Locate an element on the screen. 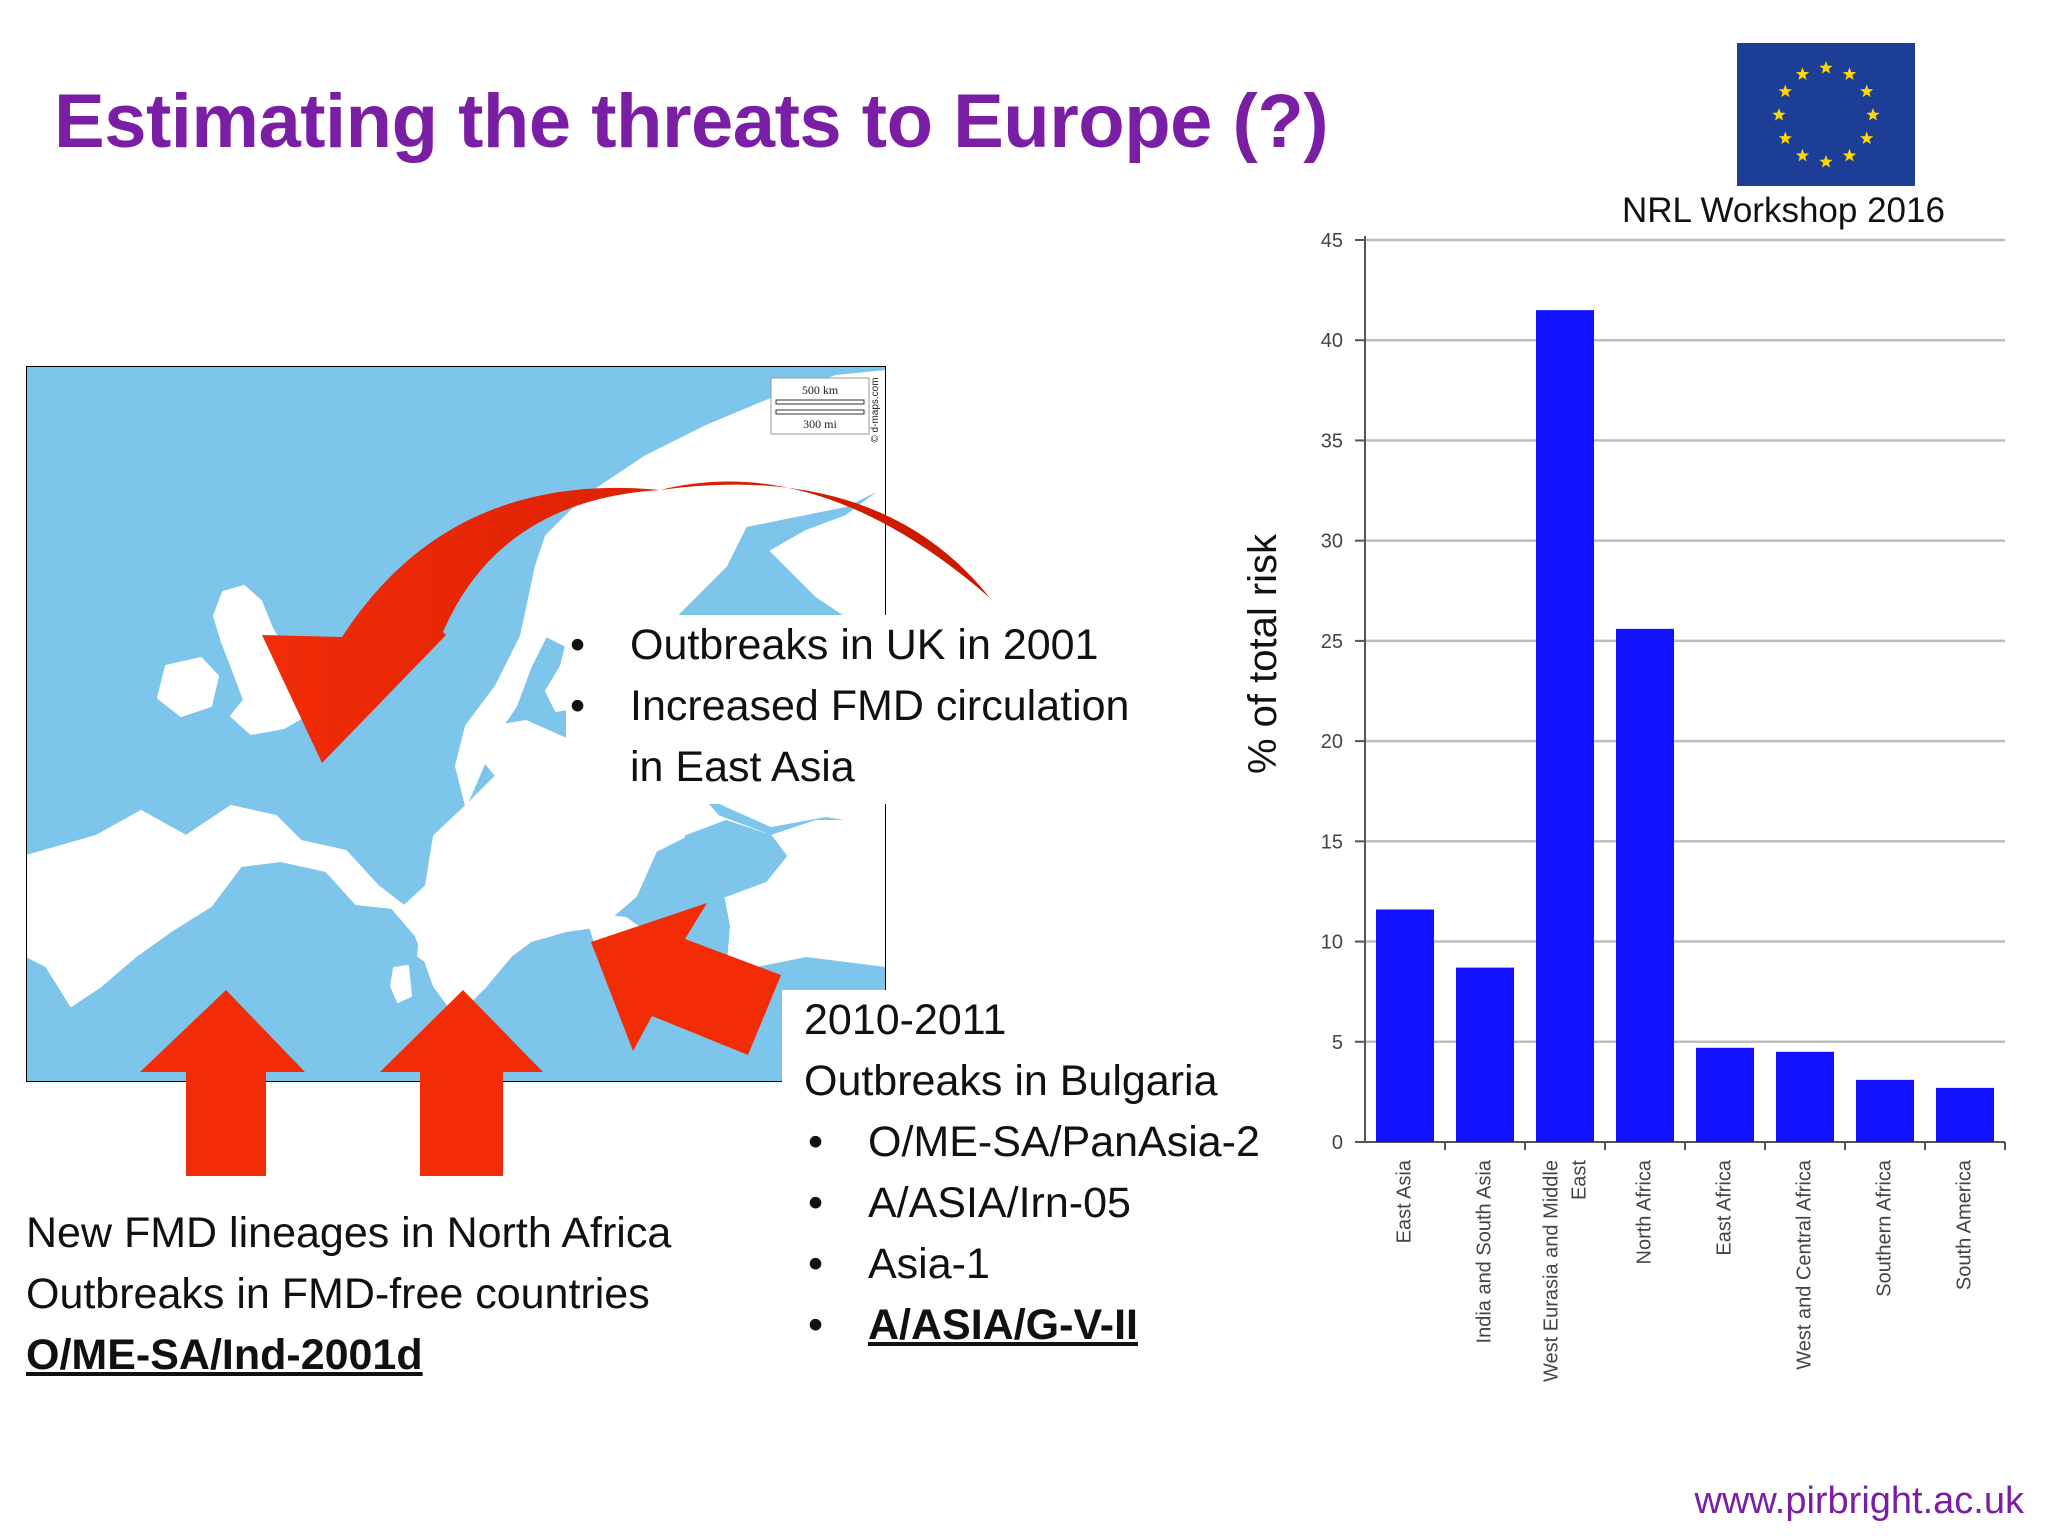  y-tick-label: 20 is located at coordinates (1332, 742).